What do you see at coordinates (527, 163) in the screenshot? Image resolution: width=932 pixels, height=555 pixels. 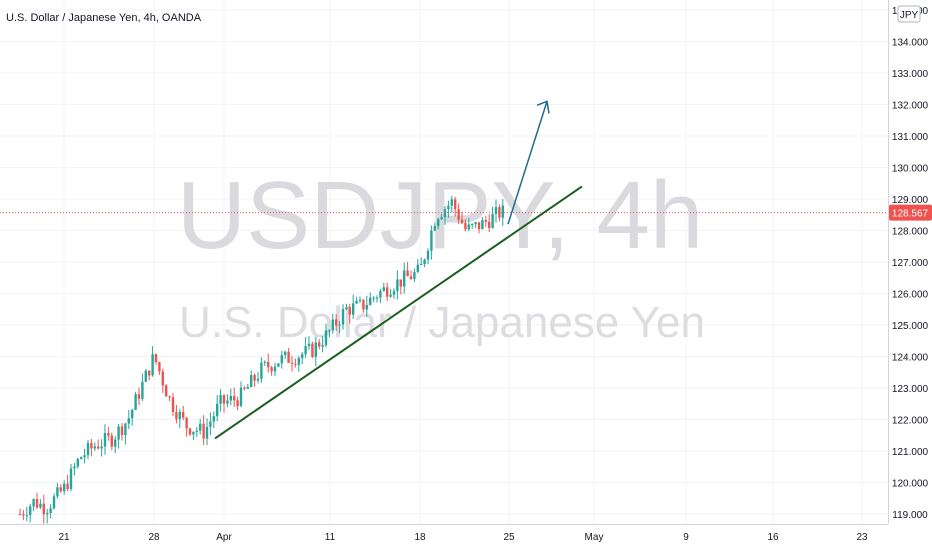 I see `forecast-arrow` at bounding box center [527, 163].